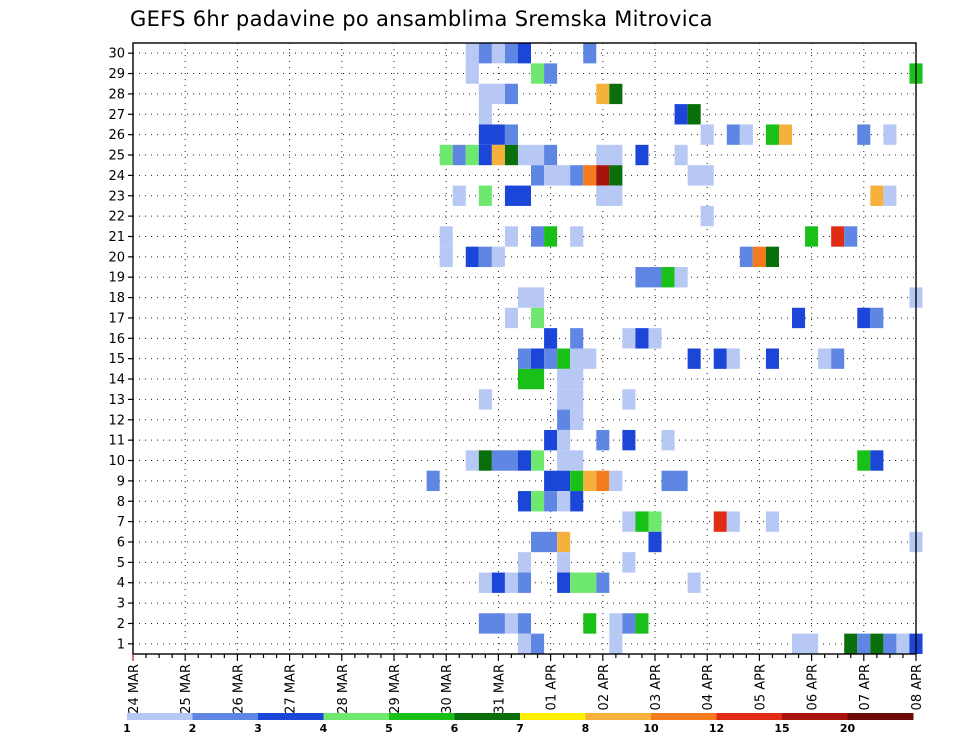 This screenshot has width=960, height=742. Describe the element at coordinates (116, 359) in the screenshot. I see `y-tick-label: 15` at that location.